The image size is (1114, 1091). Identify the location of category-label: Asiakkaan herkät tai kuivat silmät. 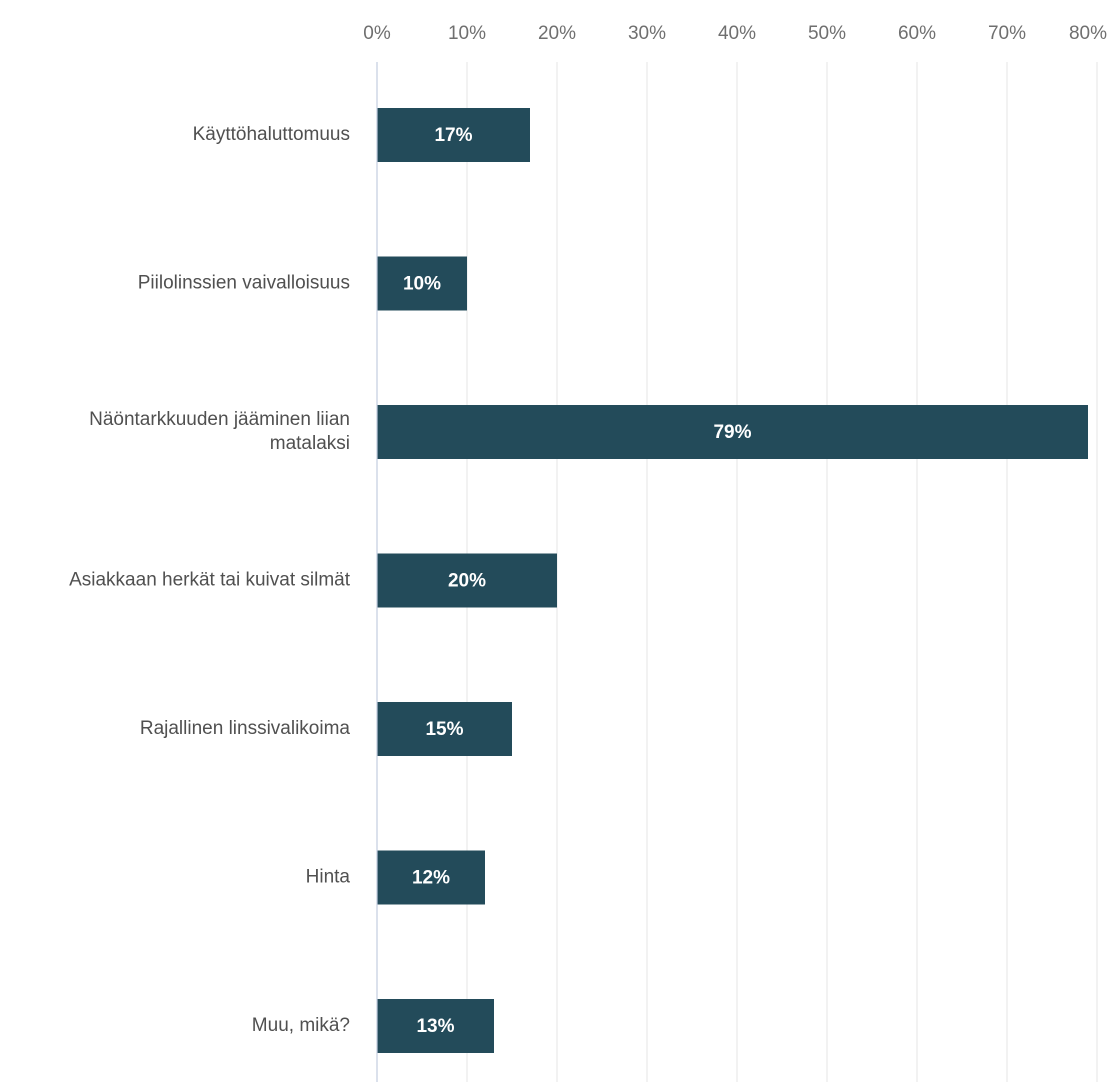
(210, 580).